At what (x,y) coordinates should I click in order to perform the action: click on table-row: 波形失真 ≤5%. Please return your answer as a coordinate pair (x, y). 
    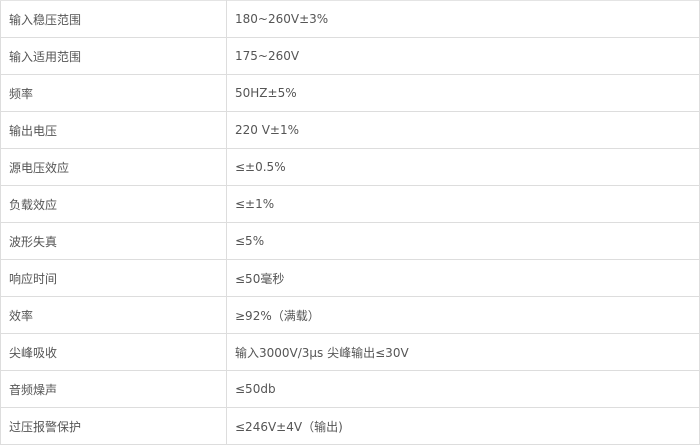
    Looking at the image, I should click on (350, 241).